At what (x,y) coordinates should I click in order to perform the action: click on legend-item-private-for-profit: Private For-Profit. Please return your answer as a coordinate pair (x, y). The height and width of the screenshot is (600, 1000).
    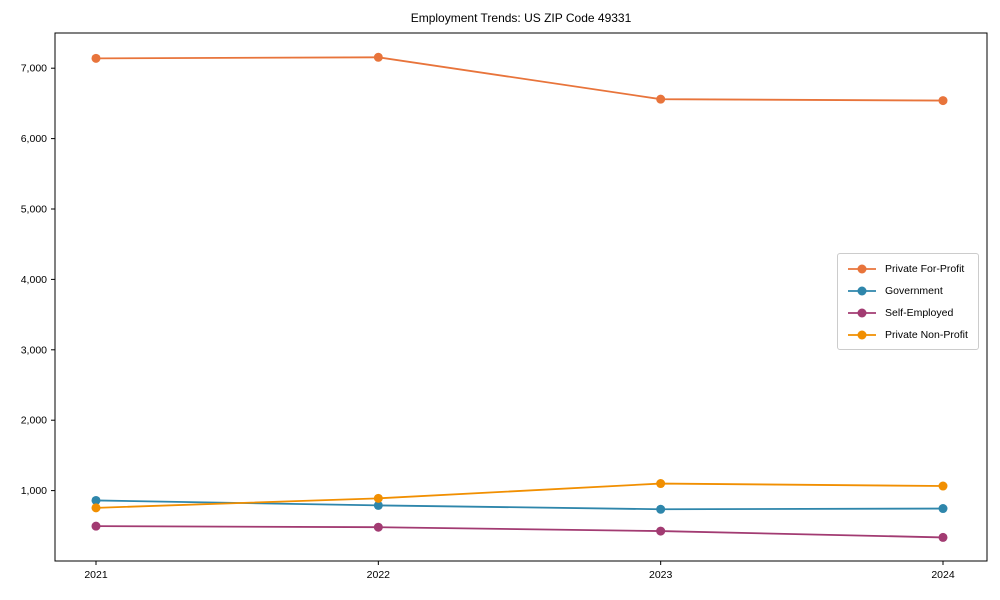
    Looking at the image, I should click on (907, 268).